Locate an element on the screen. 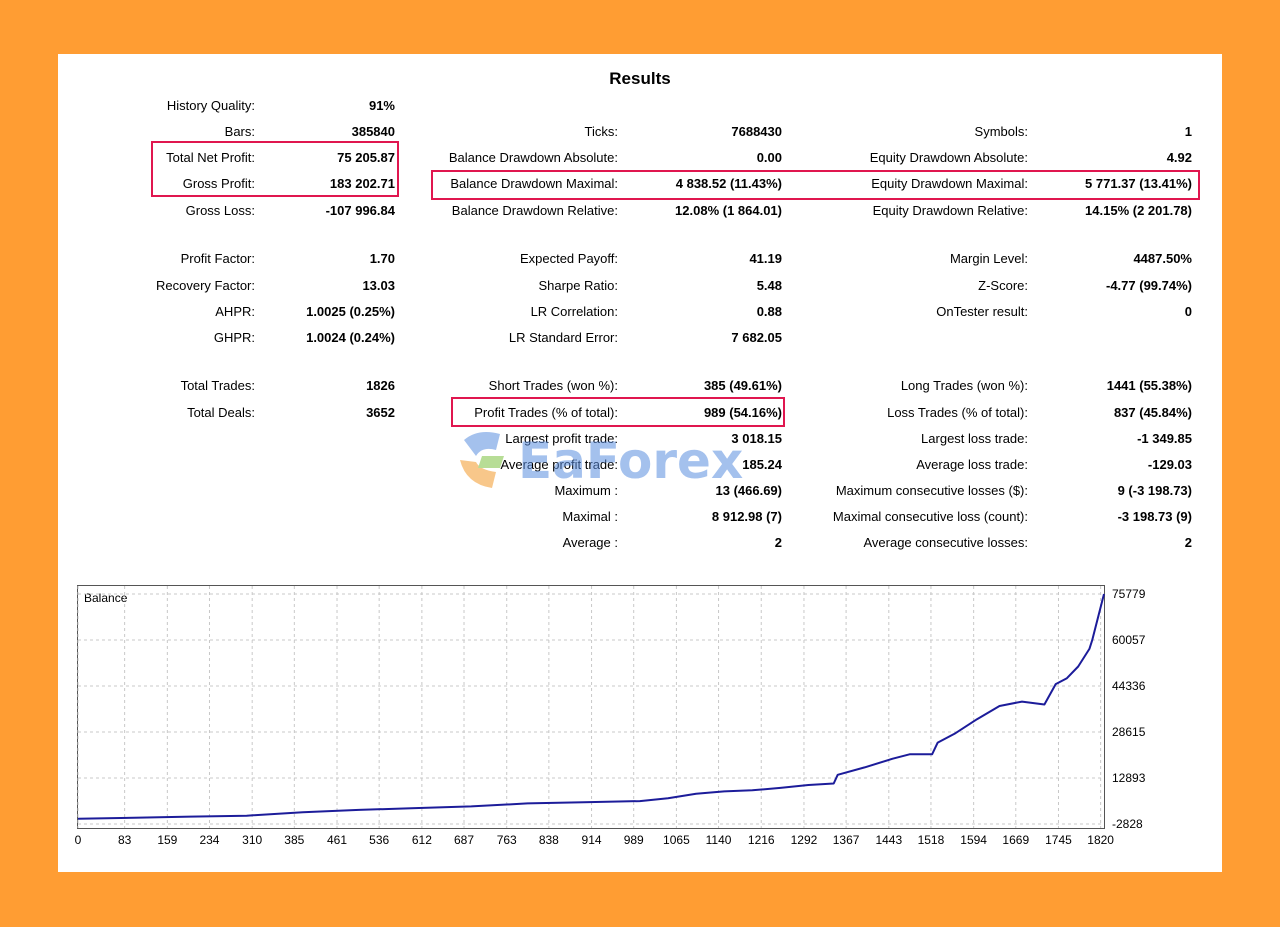 The width and height of the screenshot is (1280, 927). stat-label: Balance Drawdown Maximal: is located at coordinates (534, 183).